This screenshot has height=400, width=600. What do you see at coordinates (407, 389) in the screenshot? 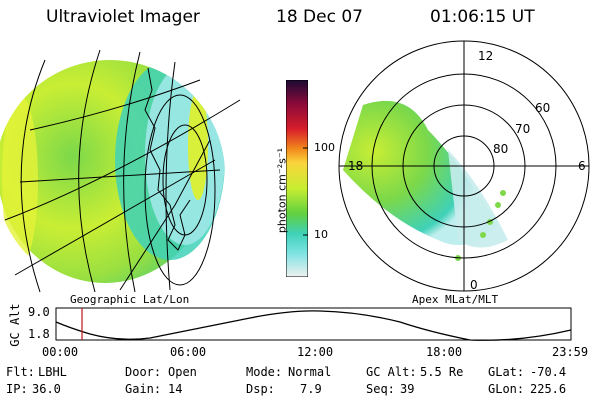
I see `seq-value: 39` at bounding box center [407, 389].